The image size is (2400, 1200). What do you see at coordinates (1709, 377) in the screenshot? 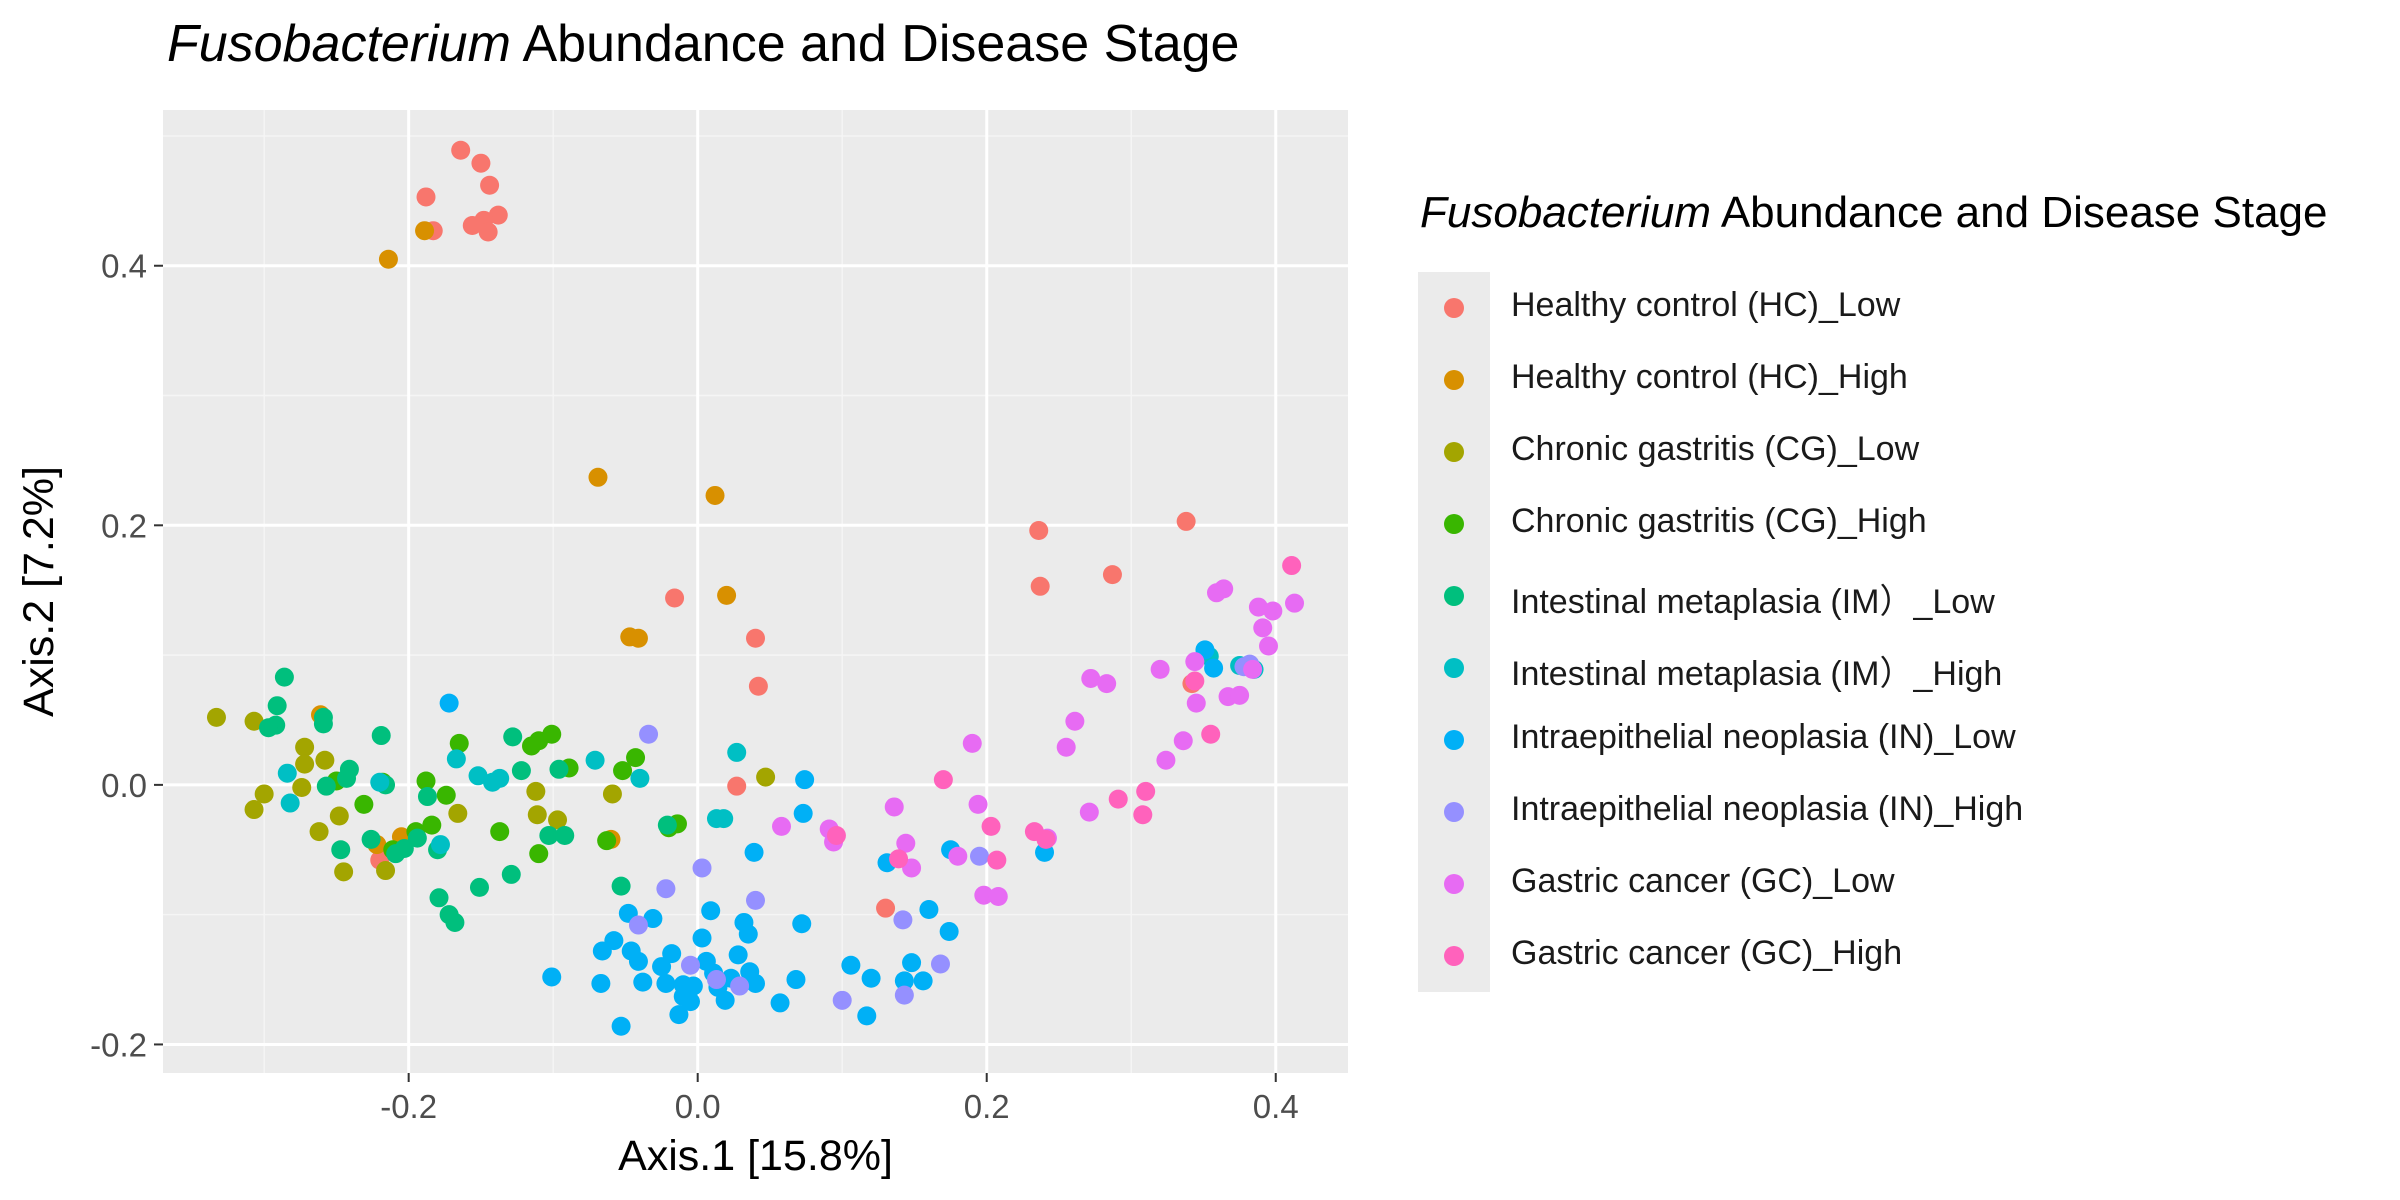
I see `legend-item-label: Healthy control (HC)_High` at bounding box center [1709, 377].